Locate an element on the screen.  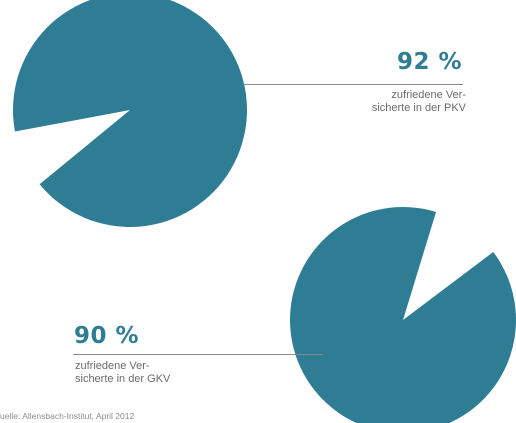
leader-line-gkv is located at coordinates (198, 354).